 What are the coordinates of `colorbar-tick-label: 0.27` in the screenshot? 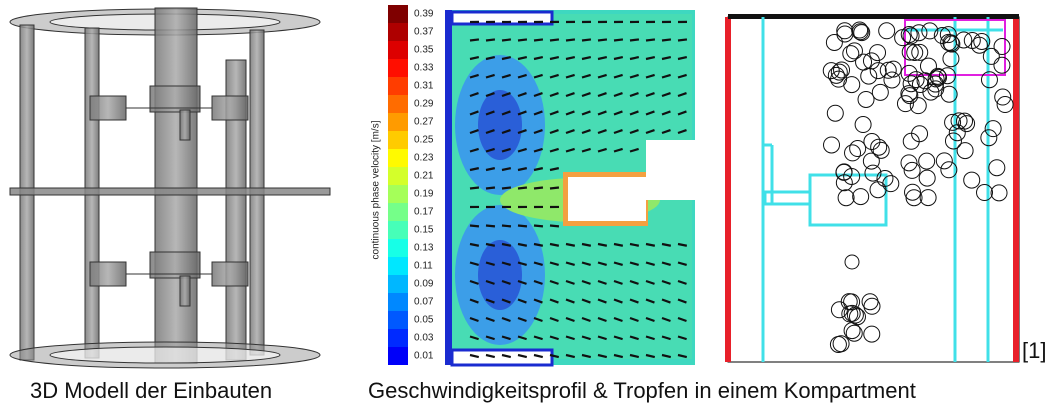 It's located at (424, 122).